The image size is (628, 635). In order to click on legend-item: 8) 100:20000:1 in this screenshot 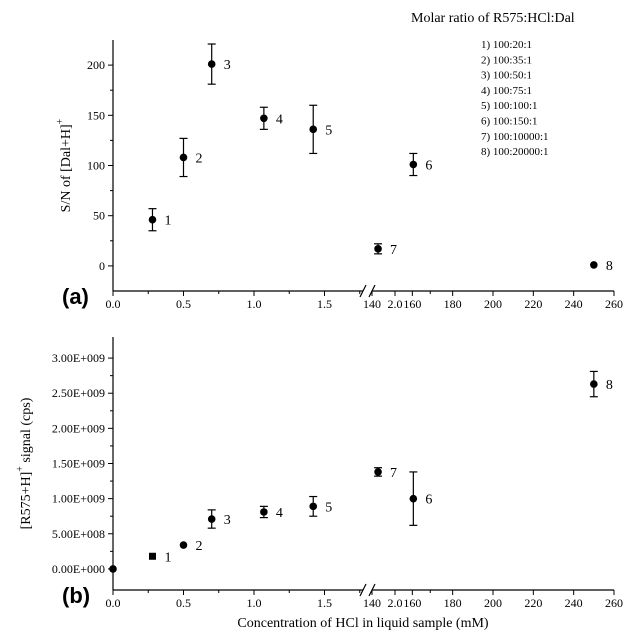, I will do `click(515, 152)`.